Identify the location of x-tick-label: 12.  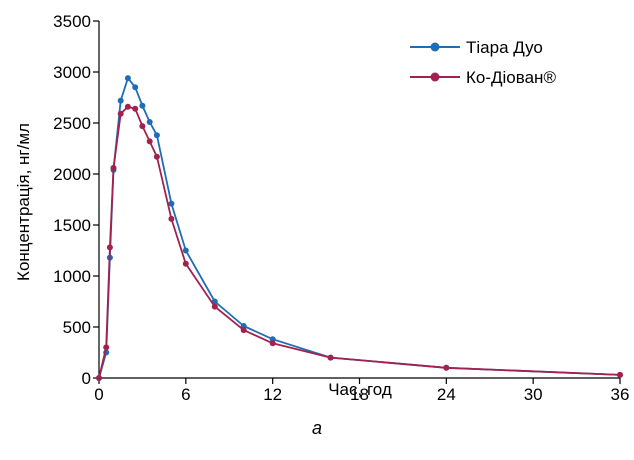
(272, 394).